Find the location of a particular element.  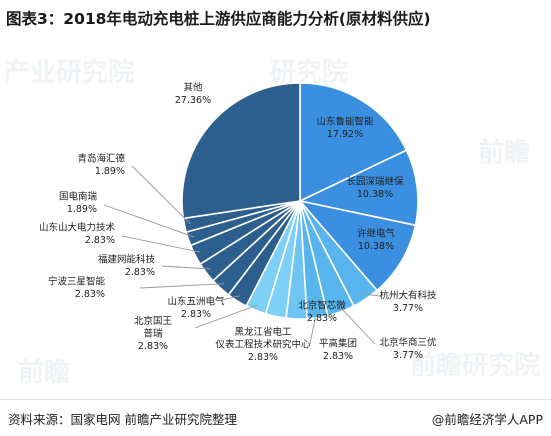

slice-name-label: 仪表工程技术研究中心 is located at coordinates (263, 345).